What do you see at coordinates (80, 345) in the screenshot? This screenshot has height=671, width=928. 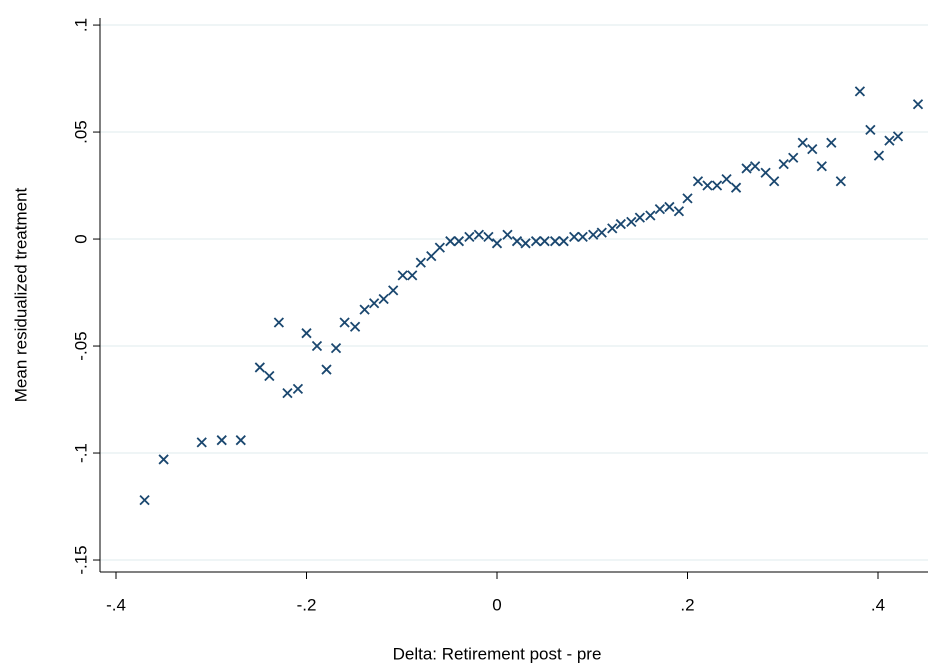 I see `y-tick-label: -.05` at bounding box center [80, 345].